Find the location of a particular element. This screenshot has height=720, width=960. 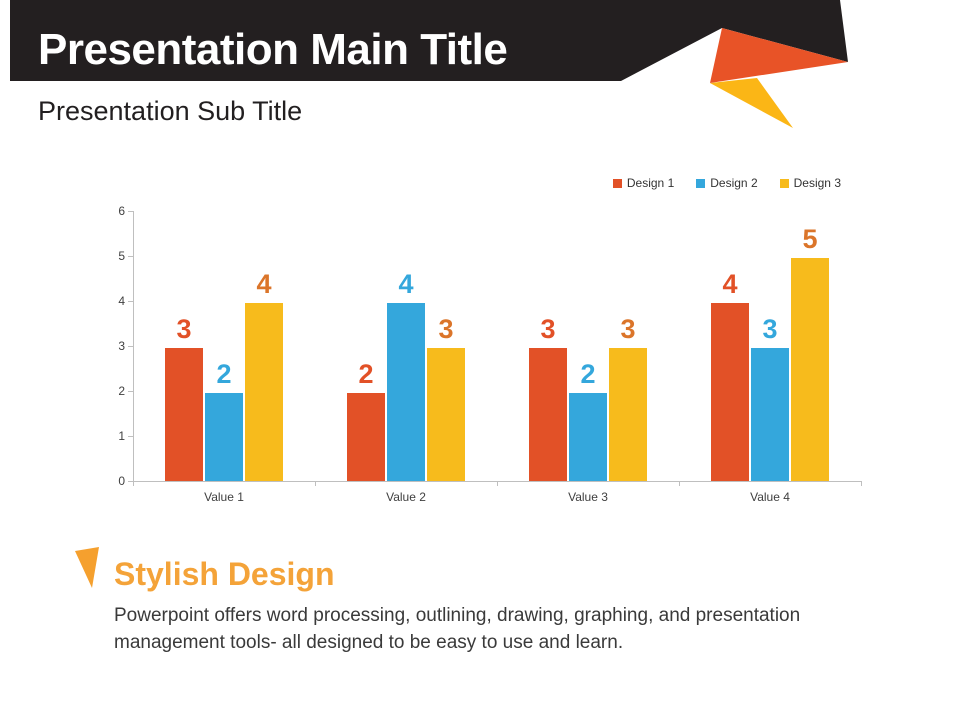

legend-label: Design 3 is located at coordinates (817, 183).